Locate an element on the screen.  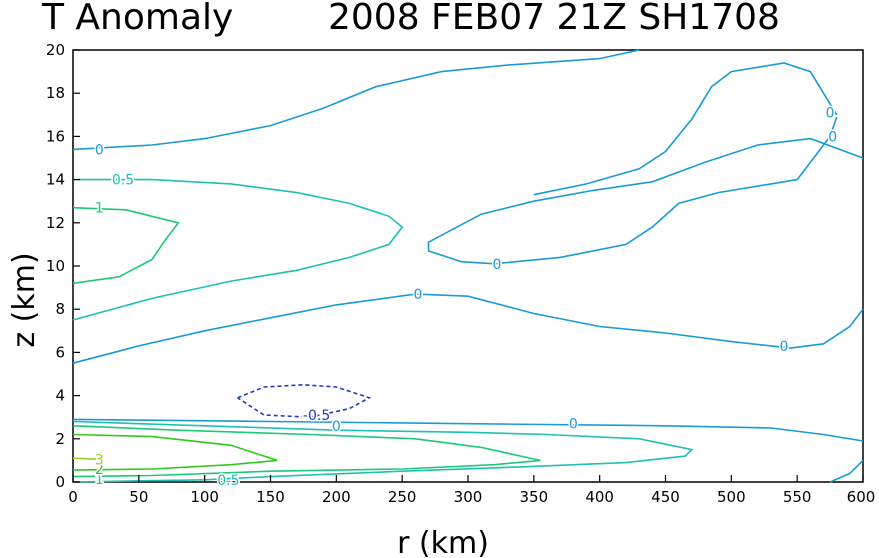
contour-label-1: 0 is located at coordinates (830, 114).